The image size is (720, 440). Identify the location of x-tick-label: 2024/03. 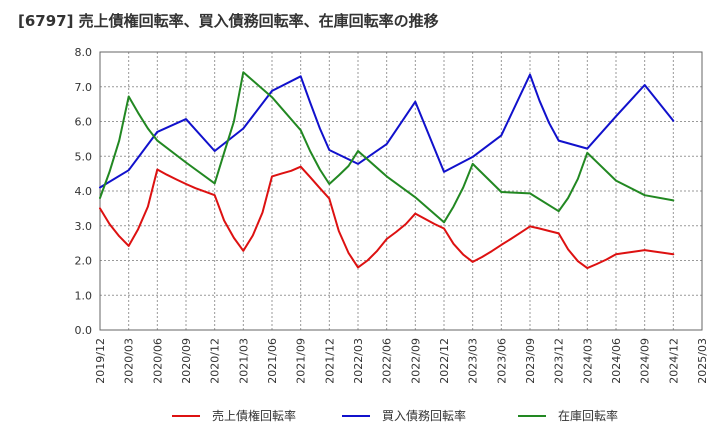
(587, 361).